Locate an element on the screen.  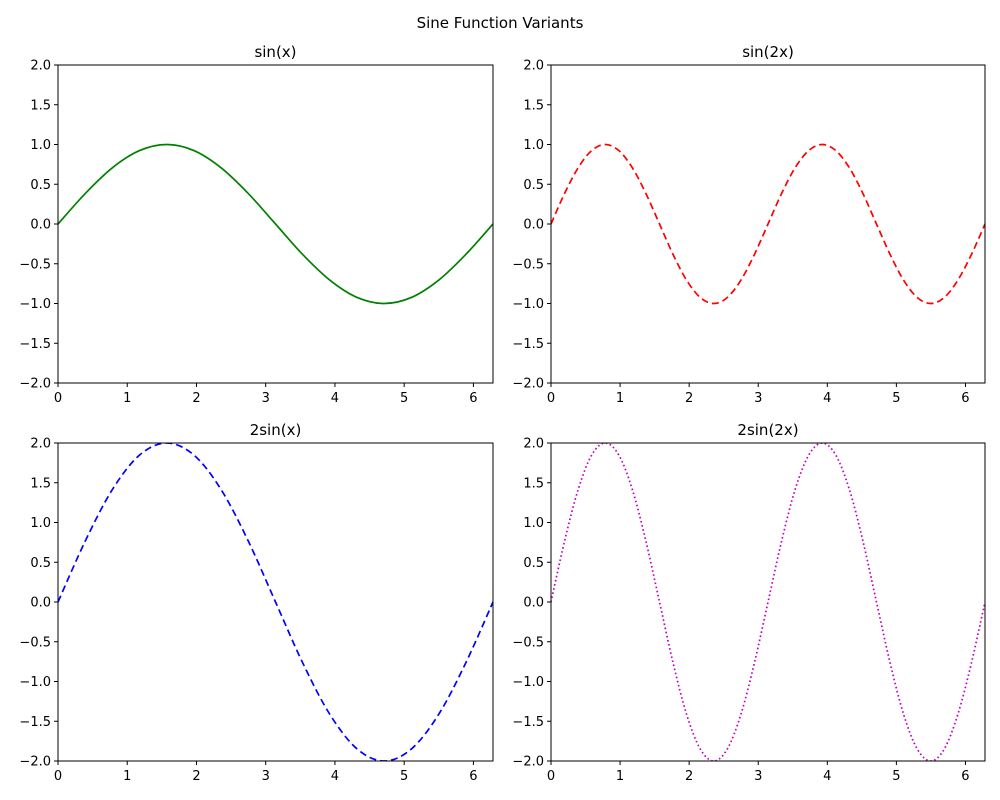
subplot-title: sin(2x) is located at coordinates (768, 52).